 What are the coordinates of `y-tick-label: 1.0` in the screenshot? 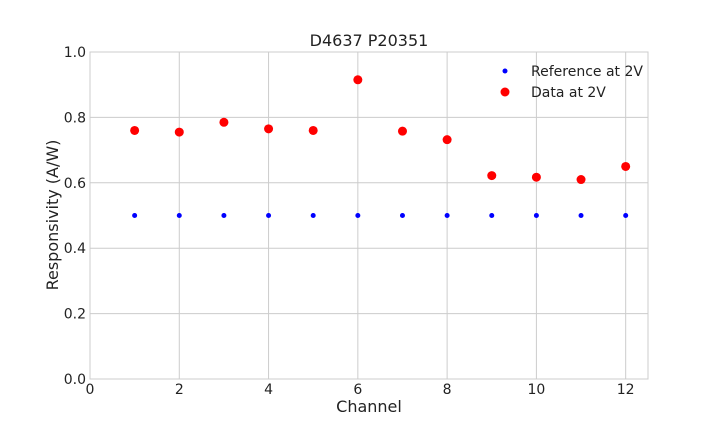 It's located at (75, 53).